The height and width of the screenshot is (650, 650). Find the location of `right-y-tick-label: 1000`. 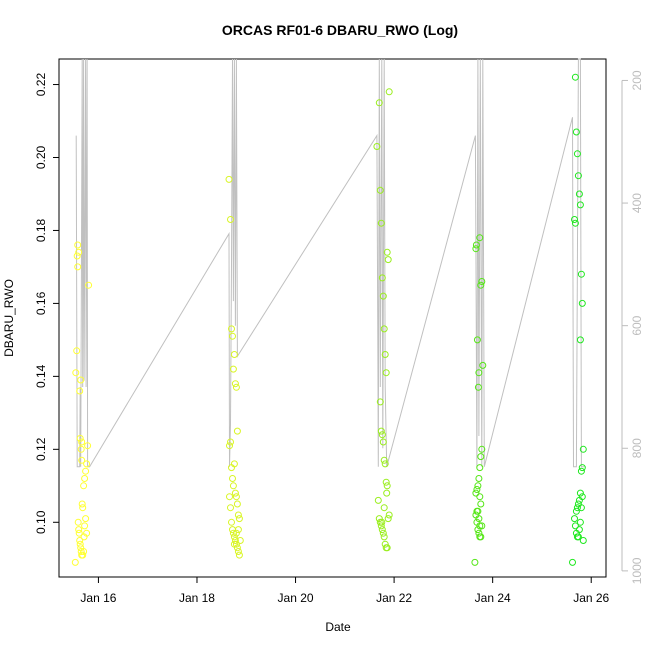

right-y-tick-label: 1000 is located at coordinates (637, 570).